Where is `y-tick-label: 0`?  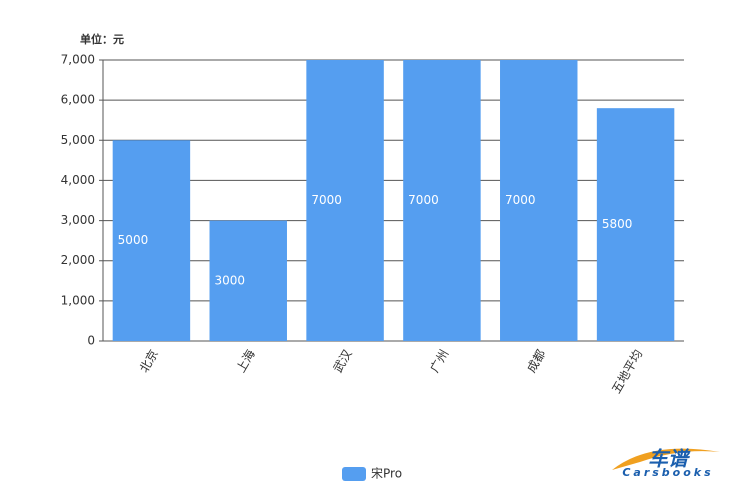 y-tick-label: 0 is located at coordinates (91, 341).